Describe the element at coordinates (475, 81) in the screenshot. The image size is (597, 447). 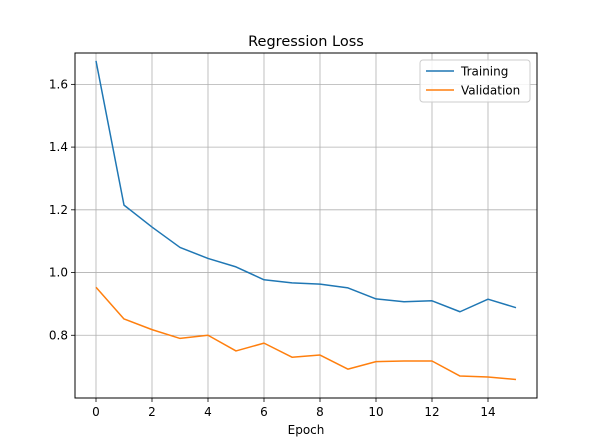
I see `legend: Training Validation` at that location.